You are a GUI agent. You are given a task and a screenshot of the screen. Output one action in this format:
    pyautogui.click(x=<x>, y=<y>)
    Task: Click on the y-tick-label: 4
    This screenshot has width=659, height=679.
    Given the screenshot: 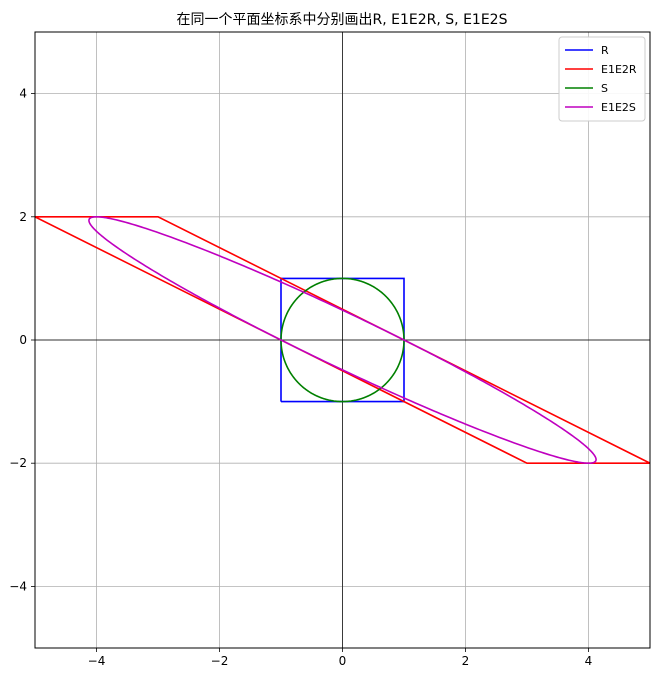 What is the action you would take?
    pyautogui.click(x=23, y=94)
    